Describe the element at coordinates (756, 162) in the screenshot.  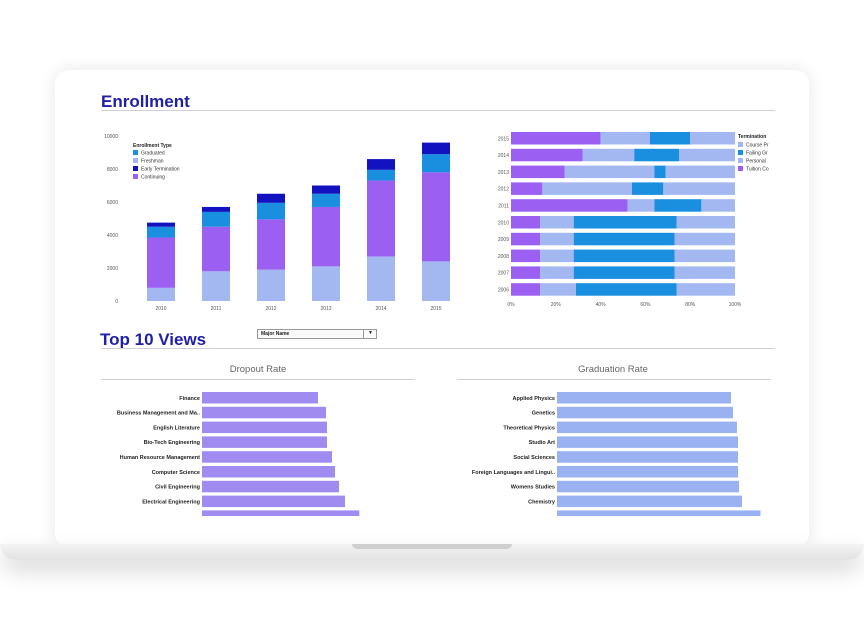
I see `legend-label: Personal` at that location.